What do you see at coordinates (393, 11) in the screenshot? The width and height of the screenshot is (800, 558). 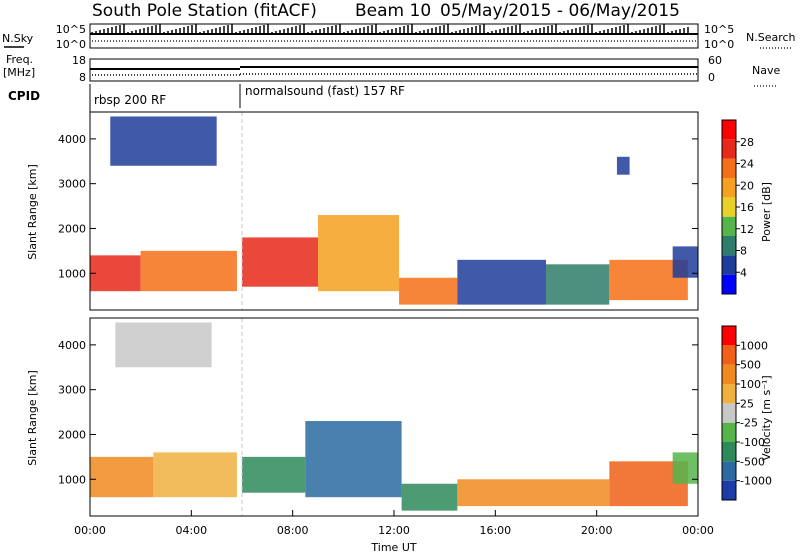 I see `chart-title-beam: Beam 10` at bounding box center [393, 11].